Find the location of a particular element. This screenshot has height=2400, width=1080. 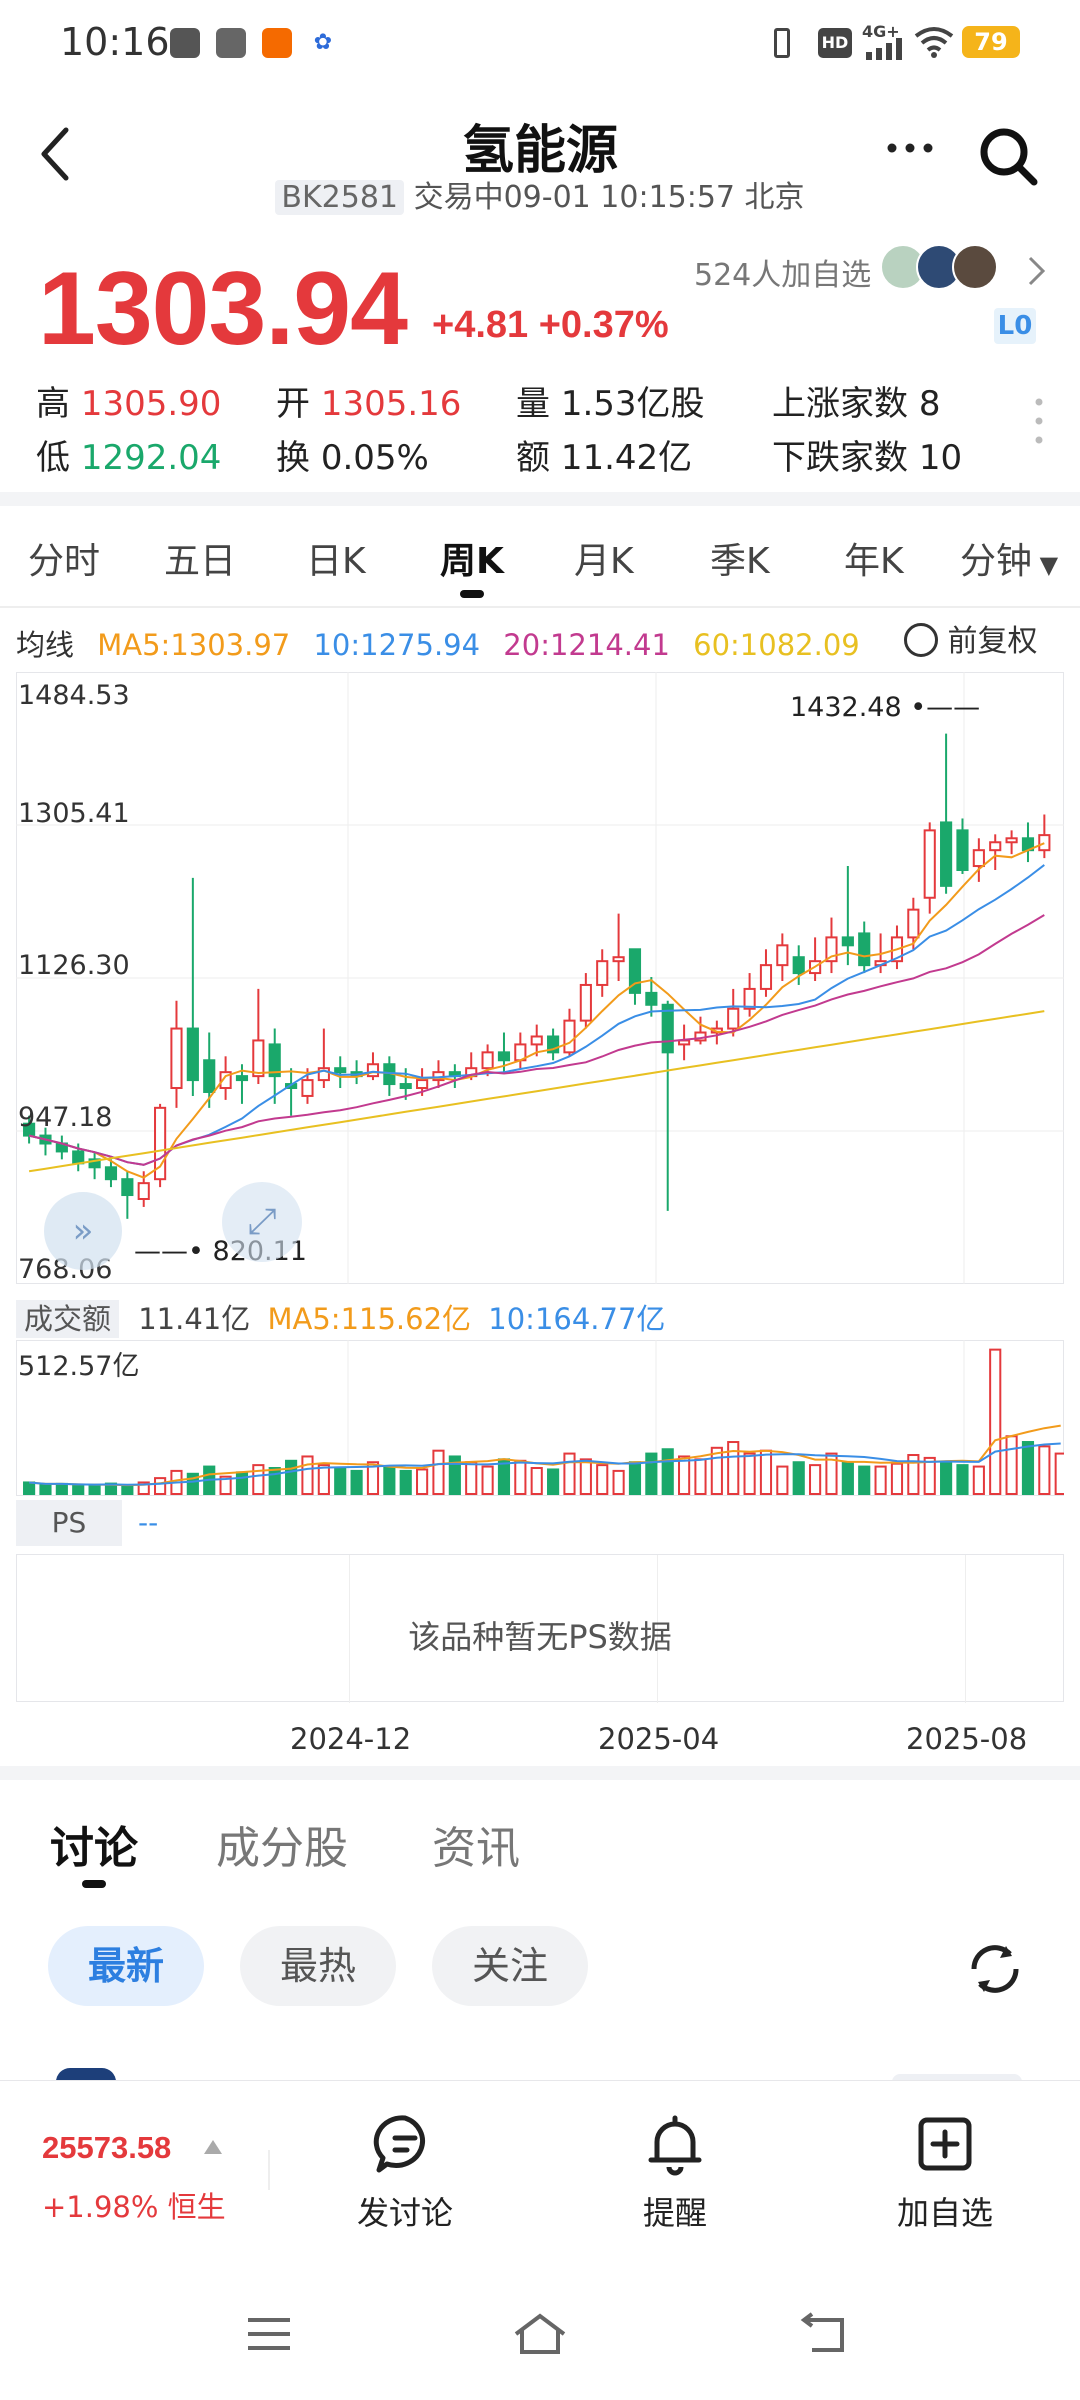

more-vertical-icon is located at coordinates (1039, 421).